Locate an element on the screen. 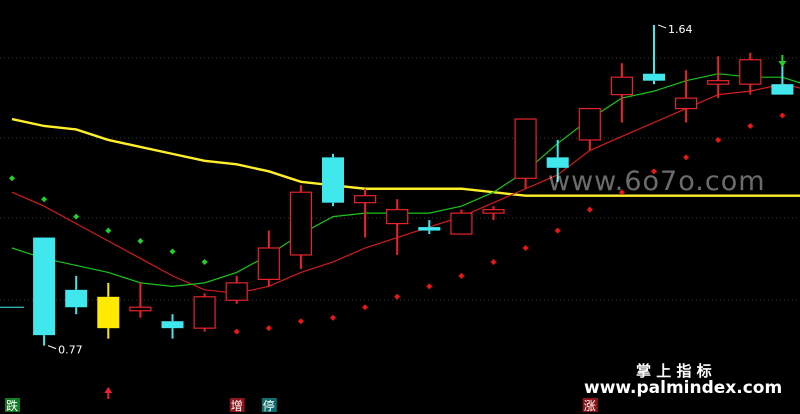 This screenshot has width=800, height=414. watermark-main: www.6o7o.com is located at coordinates (657, 181).